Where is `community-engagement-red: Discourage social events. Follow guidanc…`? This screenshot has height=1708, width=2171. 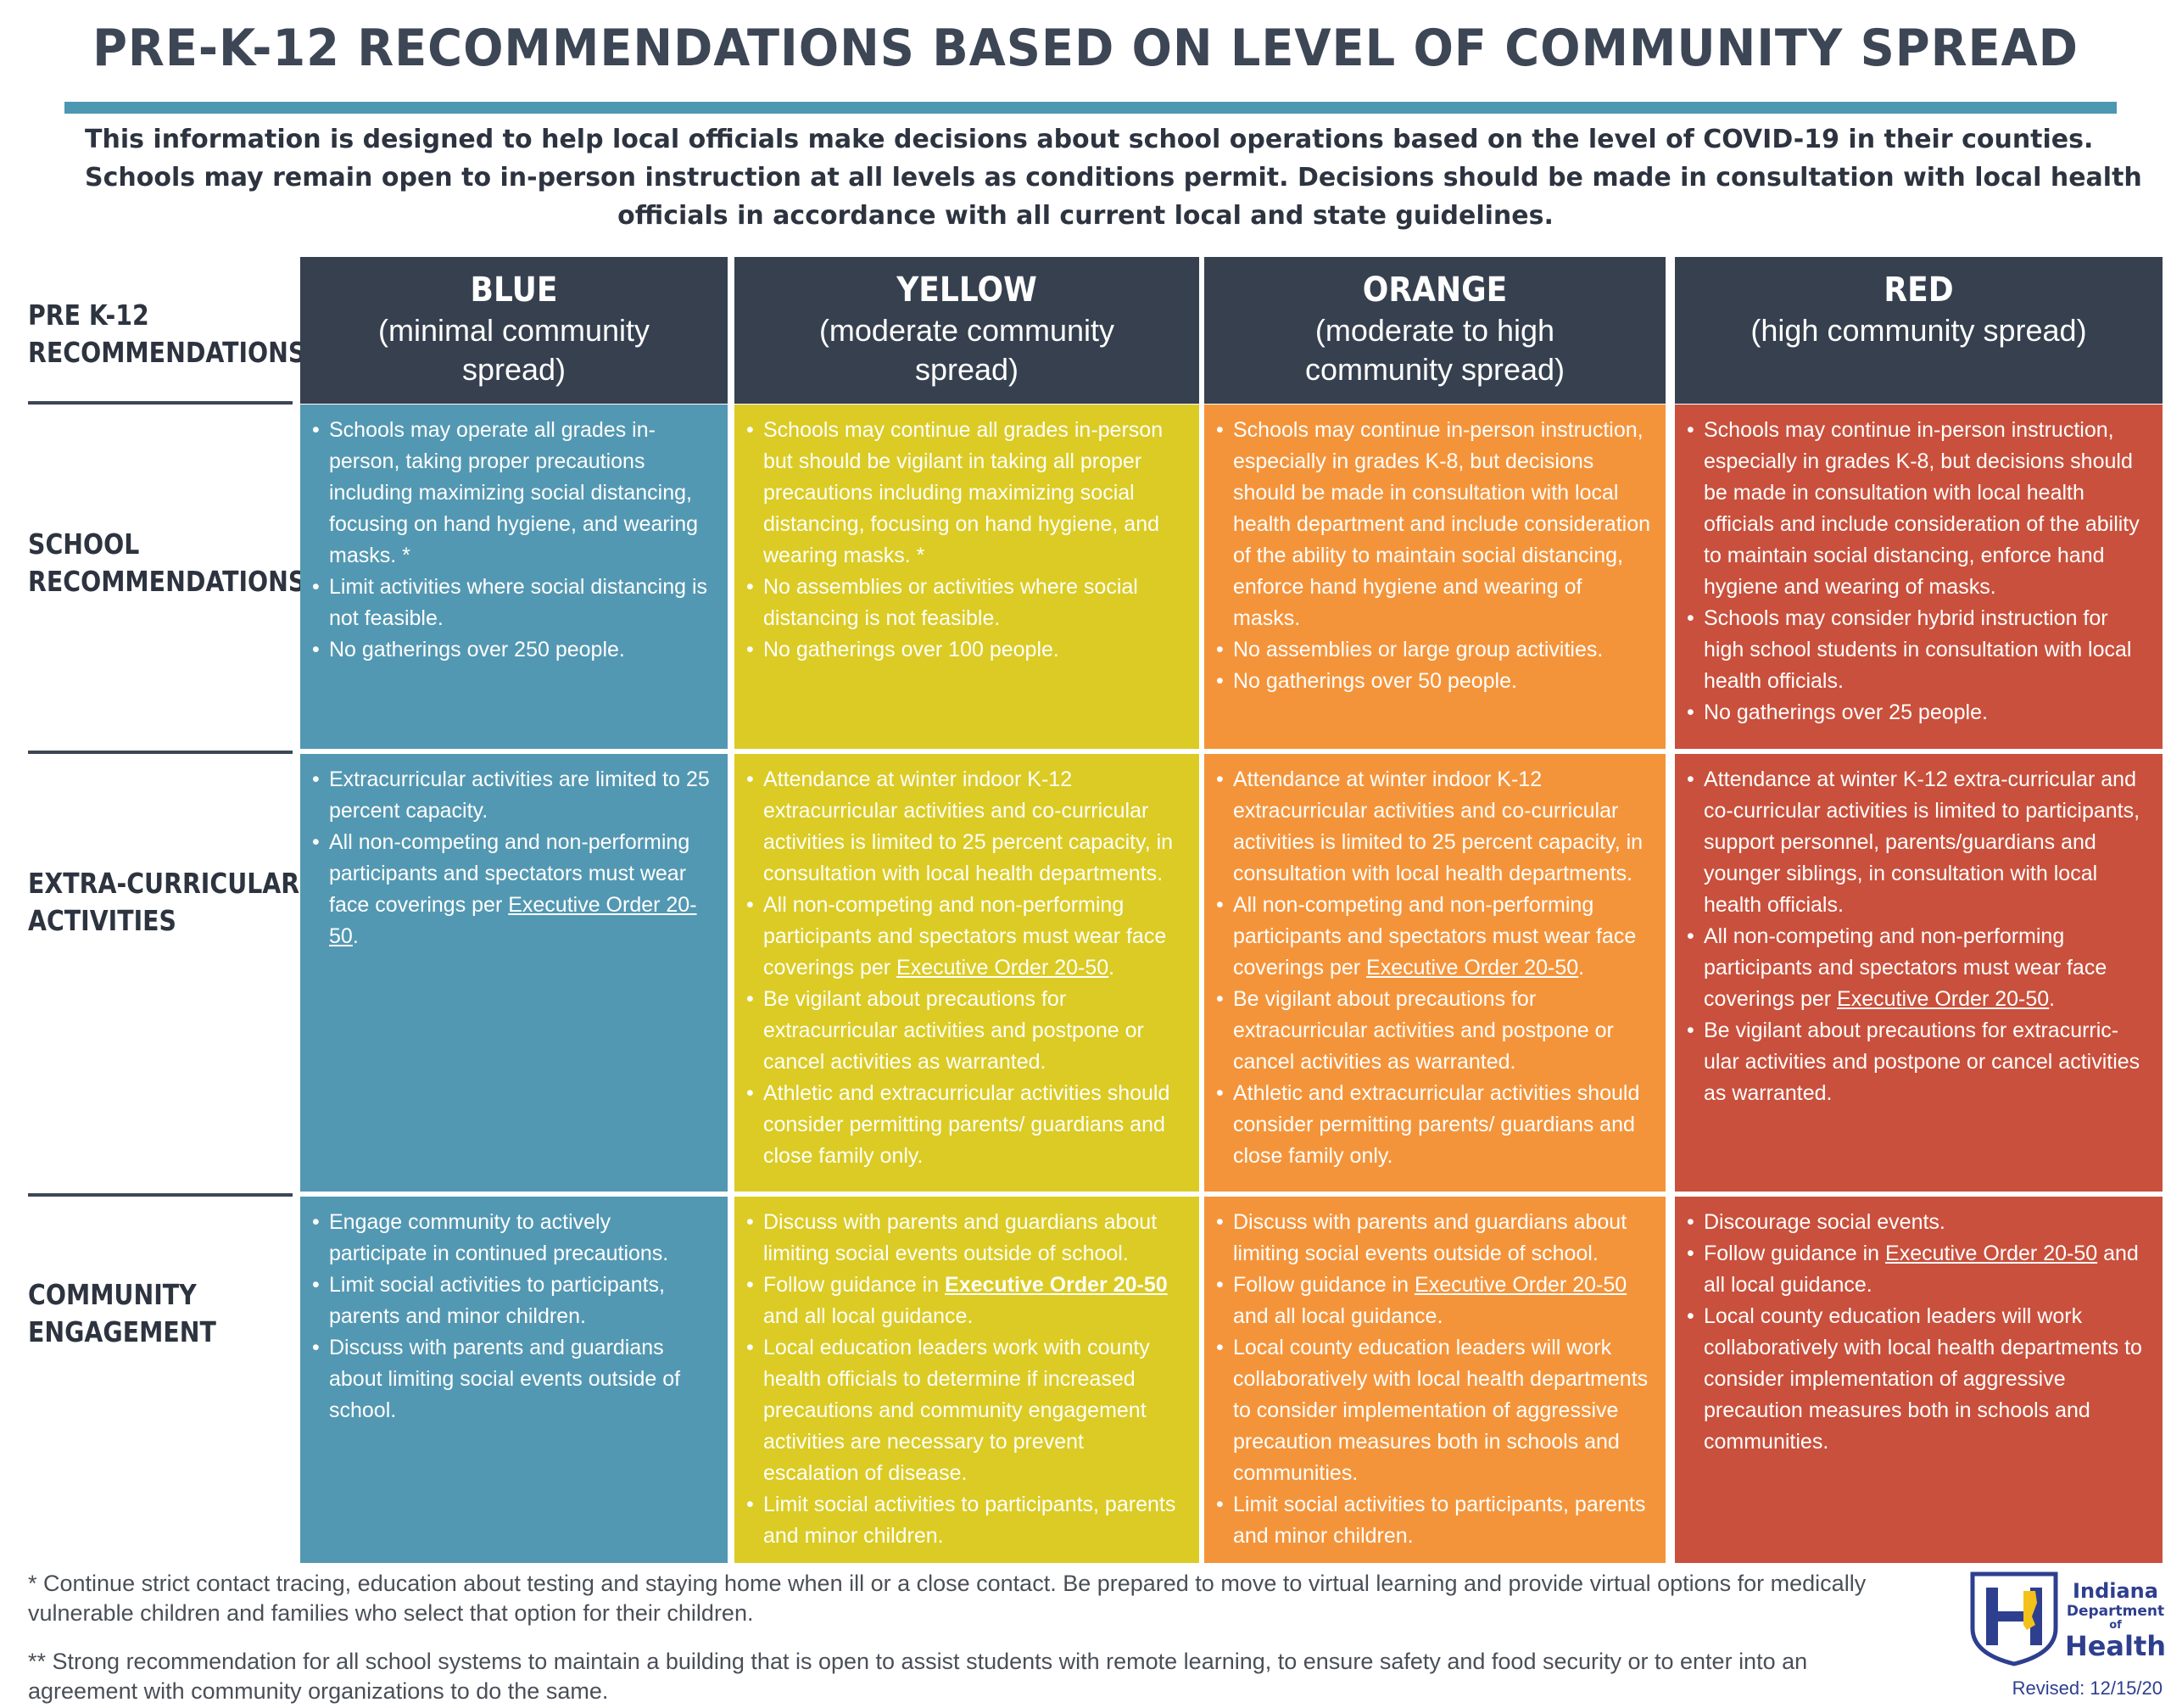
community-engagement-red: Discourage social events. Follow guidanc… is located at coordinates (1919, 1380).